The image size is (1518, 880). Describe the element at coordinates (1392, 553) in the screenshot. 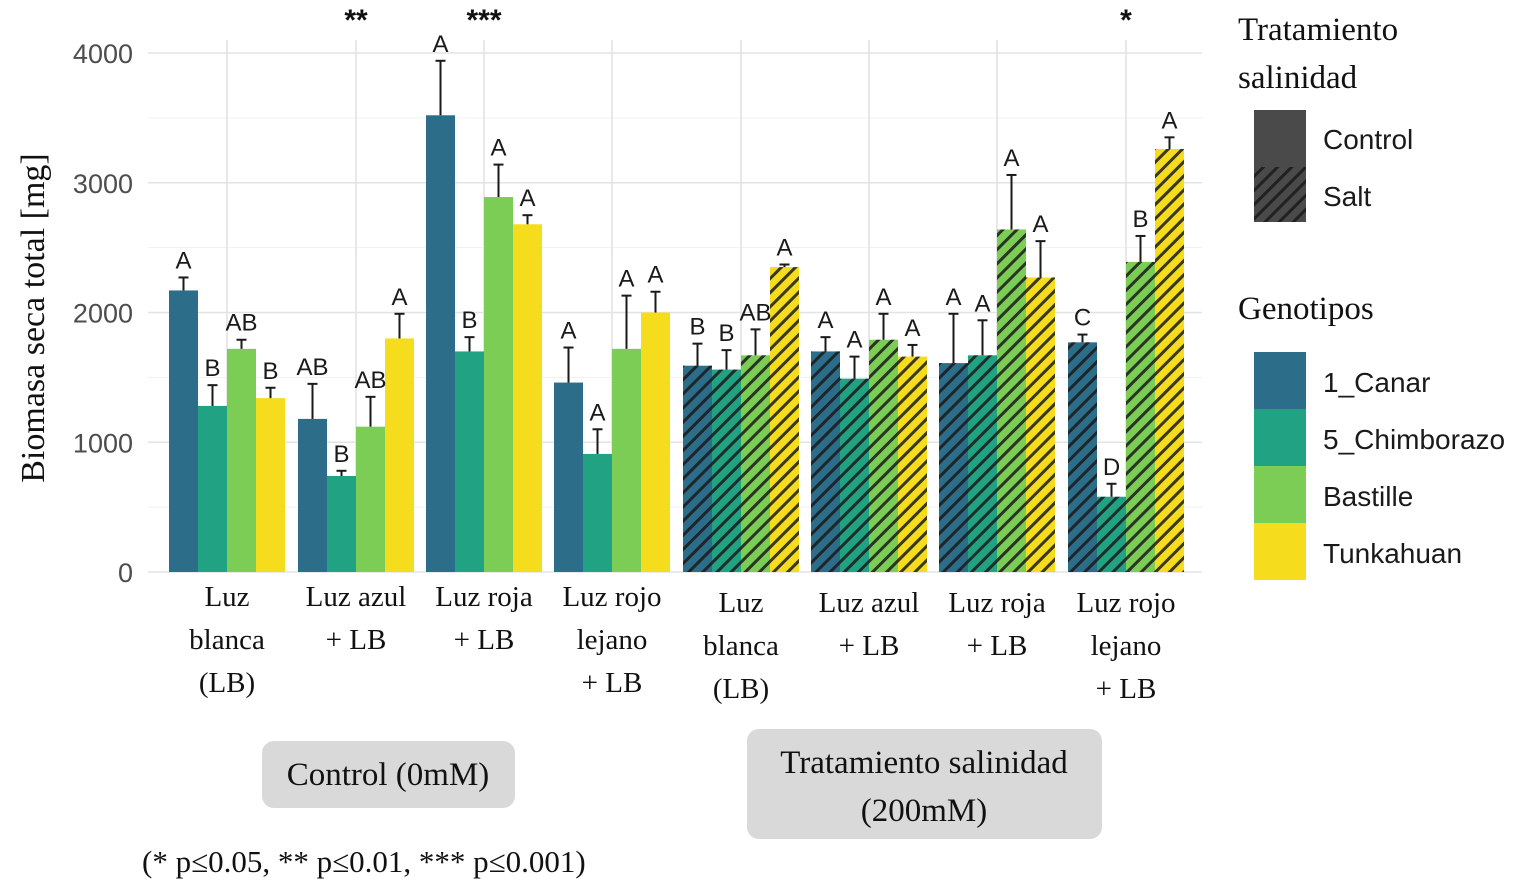

I see `legend-genotype-item: Tunkahuan` at that location.